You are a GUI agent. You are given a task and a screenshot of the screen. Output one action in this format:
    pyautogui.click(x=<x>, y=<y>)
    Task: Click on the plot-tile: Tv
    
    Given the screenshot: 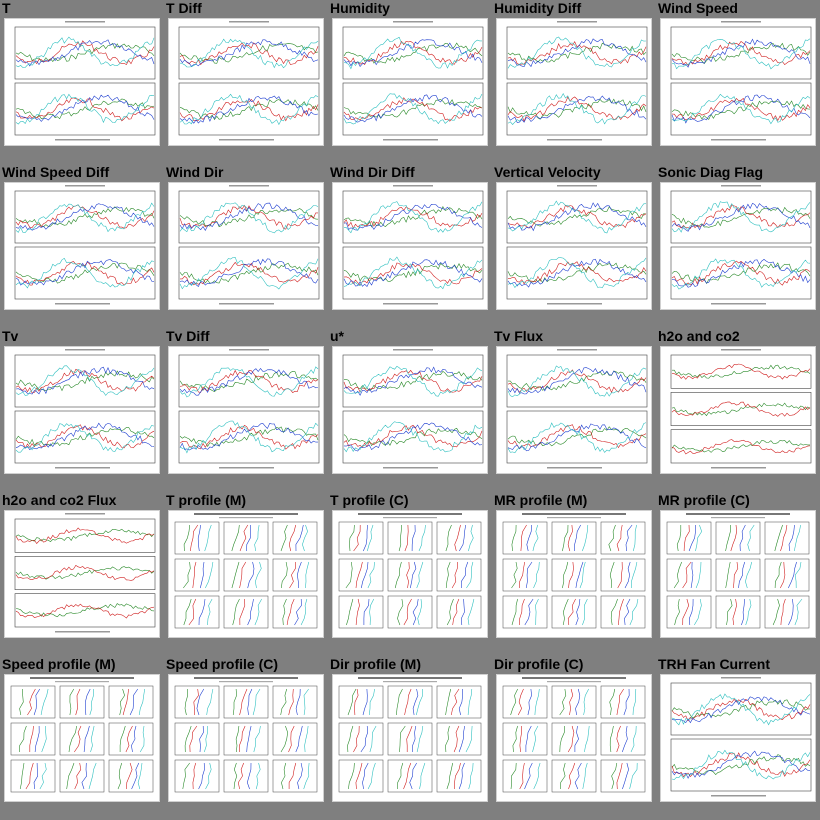 What is the action you would take?
    pyautogui.click(x=82, y=410)
    